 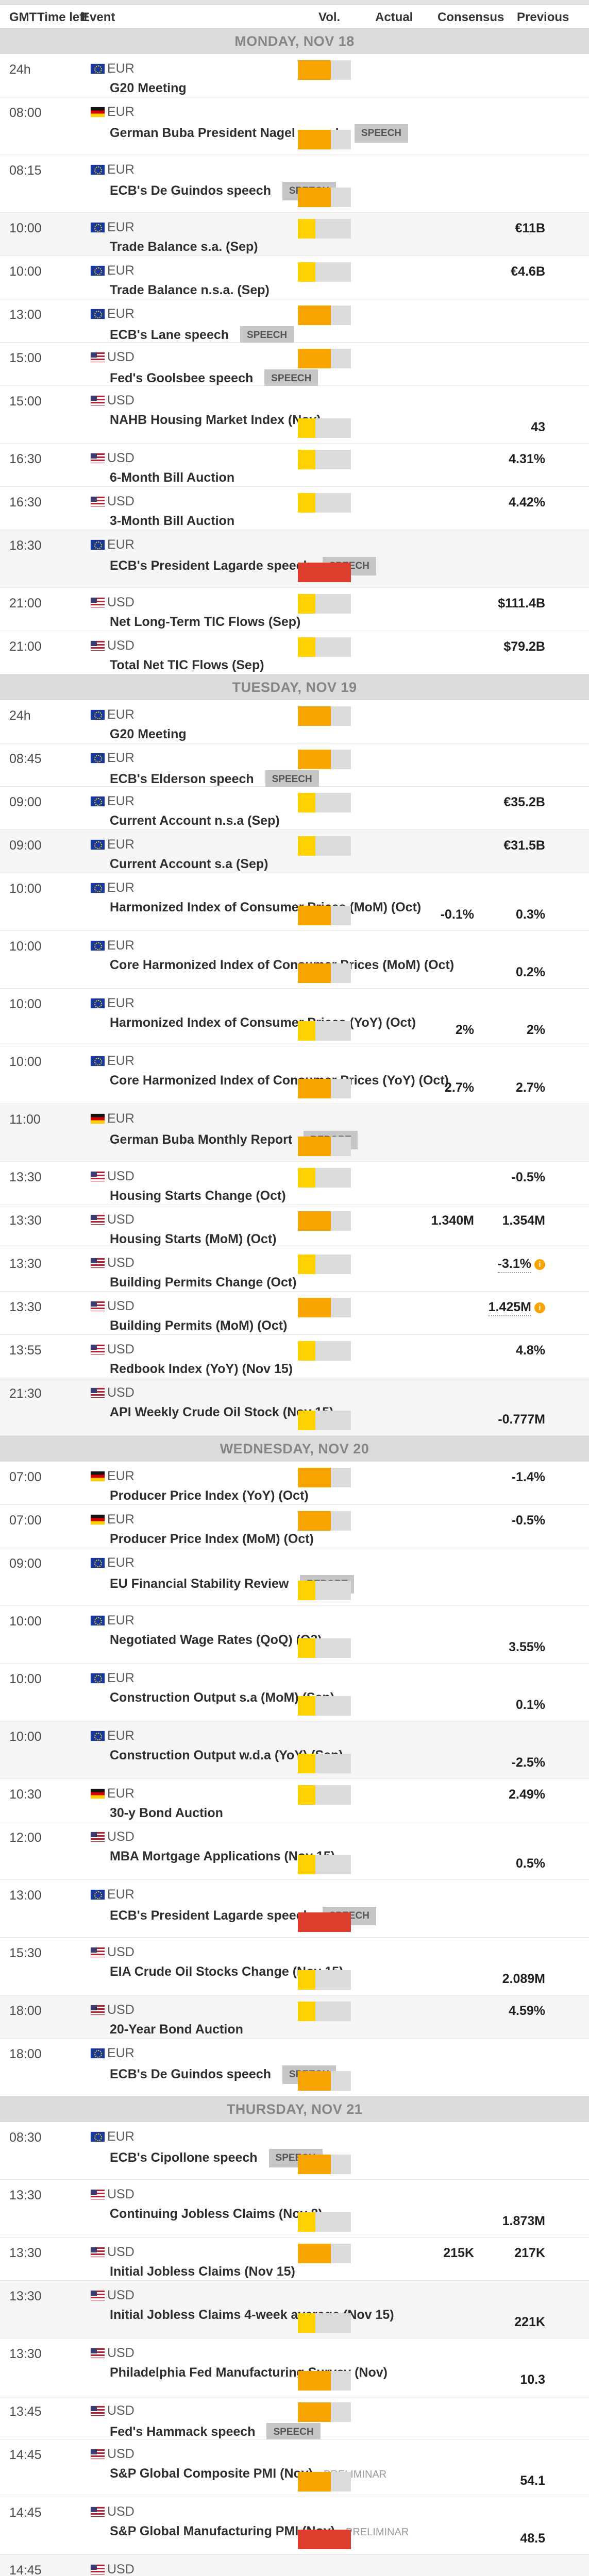 I want to click on event-row: 08:30 EUR ECB's Cipollone speech SPEECH, so click(x=294, y=2151).